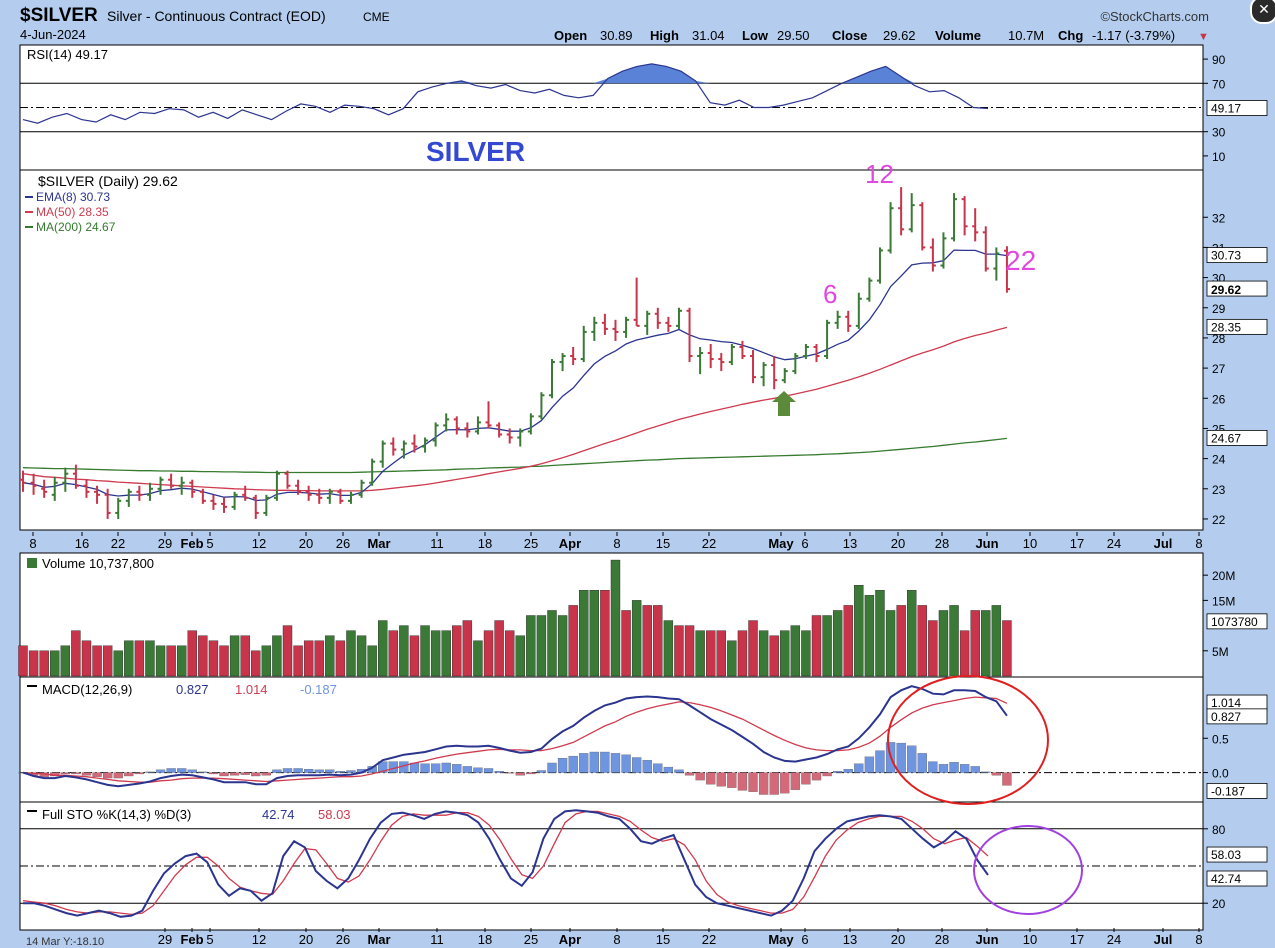  What do you see at coordinates (849, 35) in the screenshot?
I see `close-label: Close` at bounding box center [849, 35].